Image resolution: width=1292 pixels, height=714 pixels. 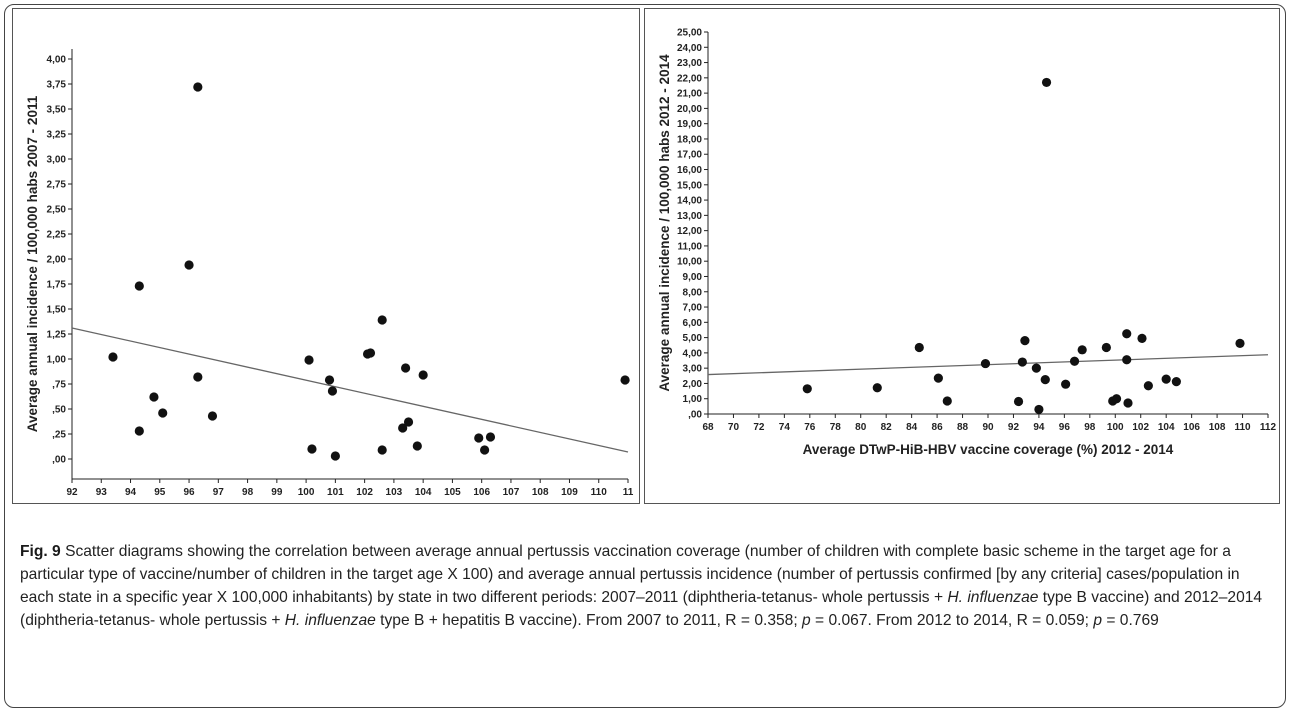 What do you see at coordinates (689, 48) in the screenshot?
I see `y-tick-label: 24,00` at bounding box center [689, 48].